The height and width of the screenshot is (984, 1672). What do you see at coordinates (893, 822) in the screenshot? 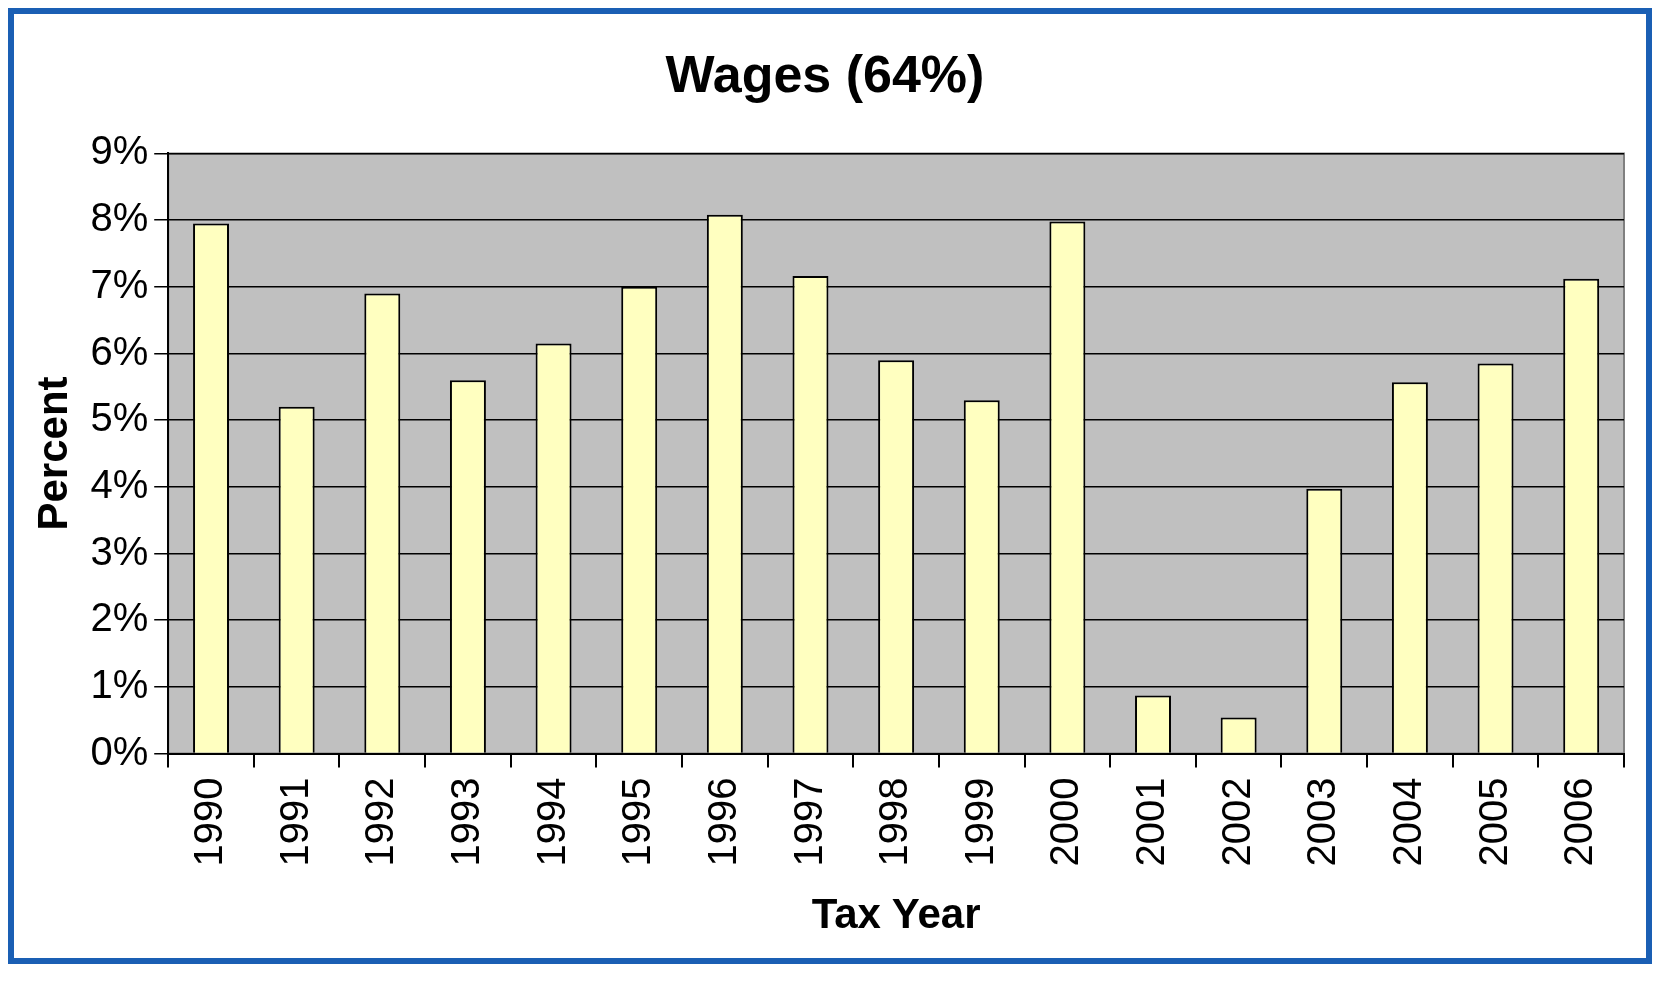
I see `x-tick-label: 1998` at bounding box center [893, 822].